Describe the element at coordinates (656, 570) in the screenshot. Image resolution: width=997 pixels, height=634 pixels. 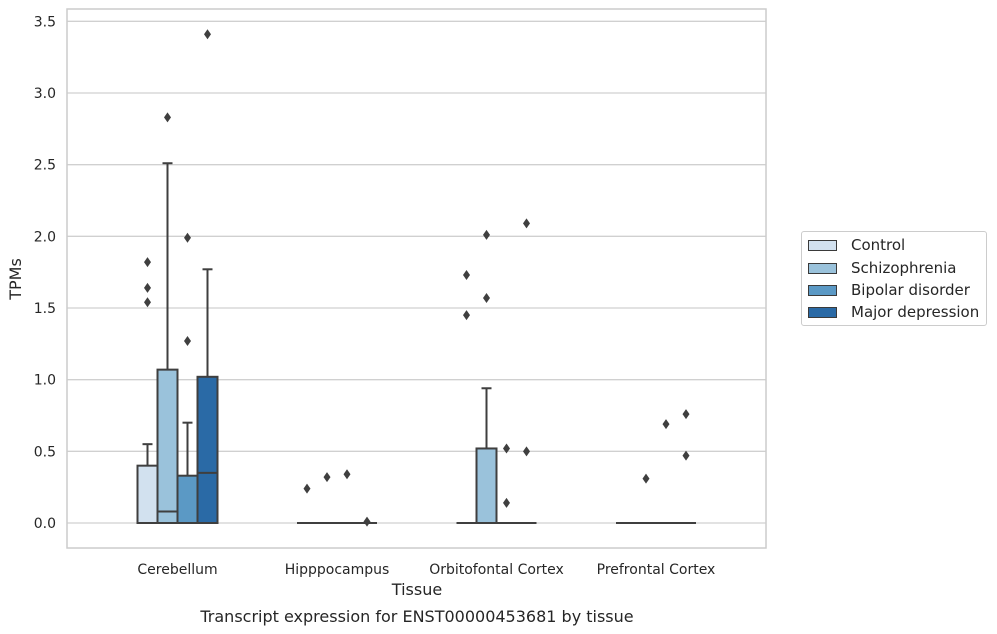
I see `x-tick-label: Prefrontal Cortex` at that location.